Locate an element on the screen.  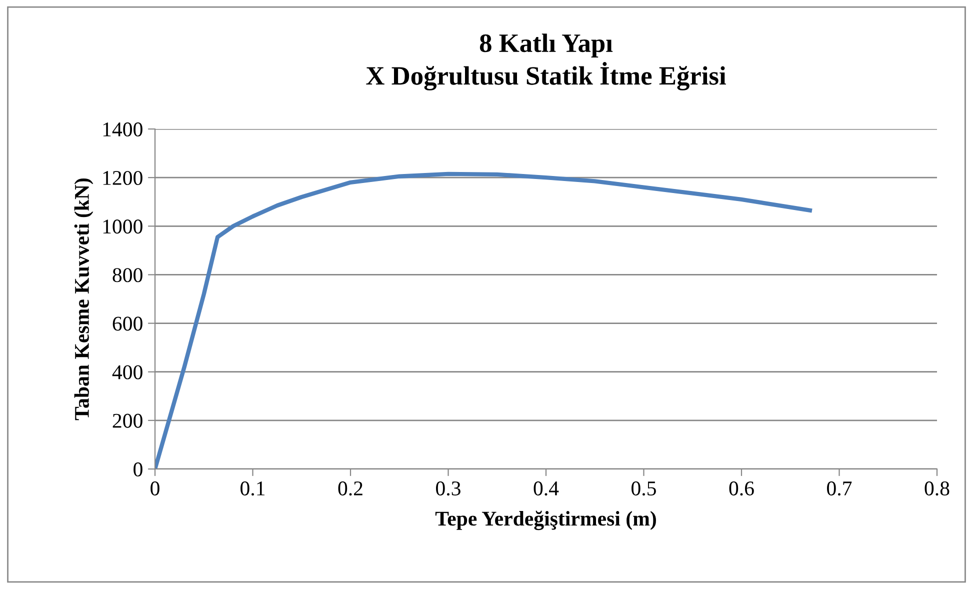
x-tick-label: 0.1 is located at coordinates (252, 488).